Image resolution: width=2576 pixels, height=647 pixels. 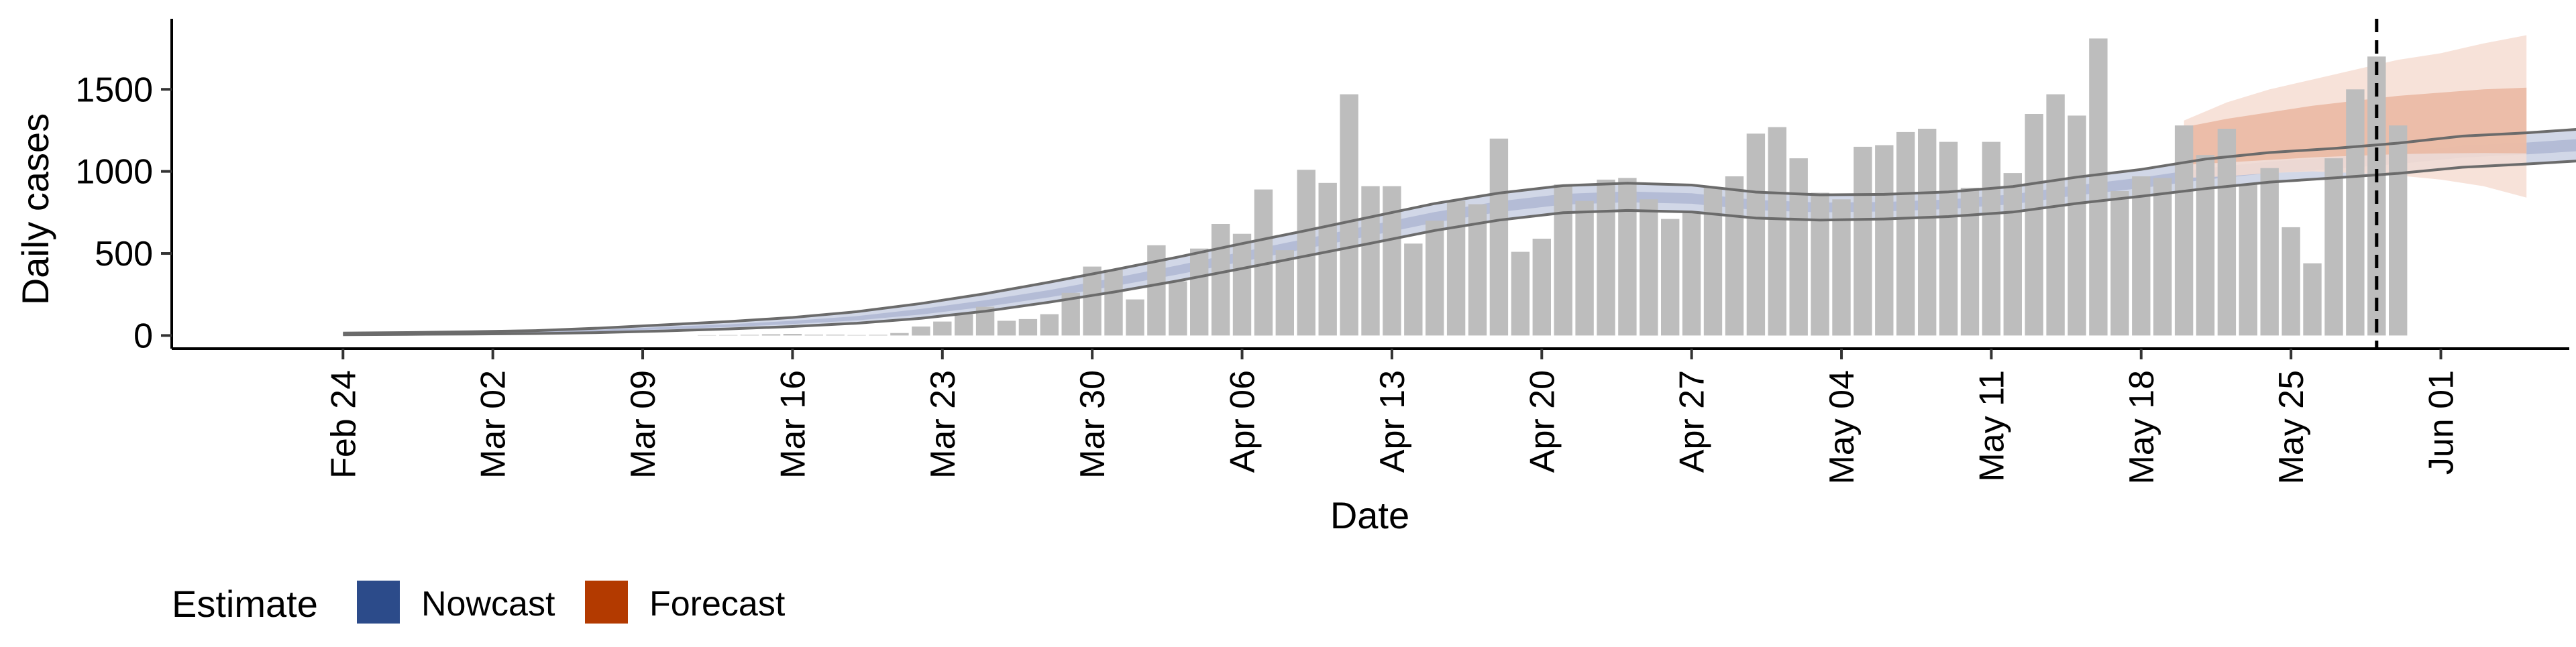 What do you see at coordinates (378, 602) in the screenshot?
I see `legend-swatch-nowcast` at bounding box center [378, 602].